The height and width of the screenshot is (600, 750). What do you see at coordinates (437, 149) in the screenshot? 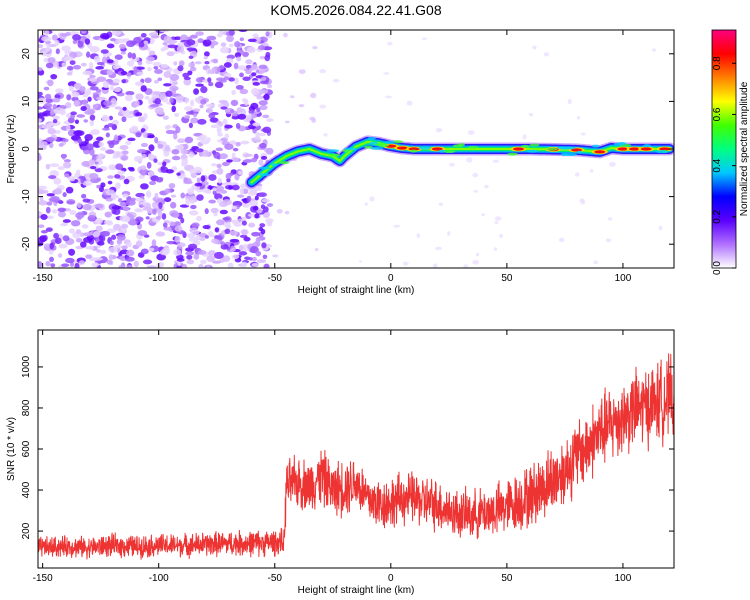
I see `ridge-peak` at bounding box center [437, 149].